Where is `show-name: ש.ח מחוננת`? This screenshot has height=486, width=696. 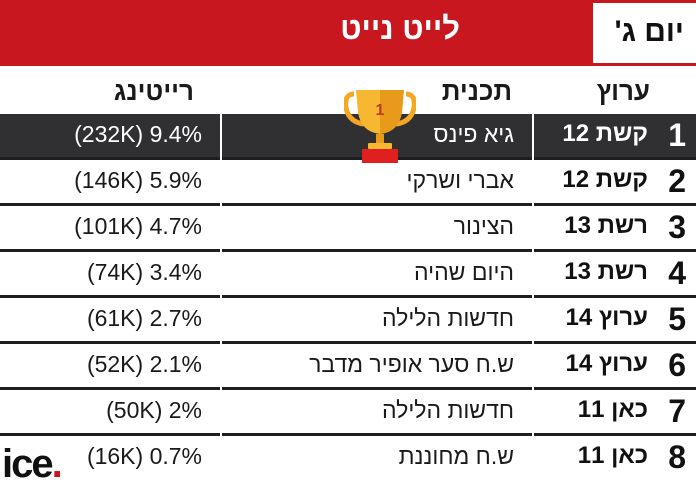
show-name: ש.ח מחוננת is located at coordinates (456, 456).